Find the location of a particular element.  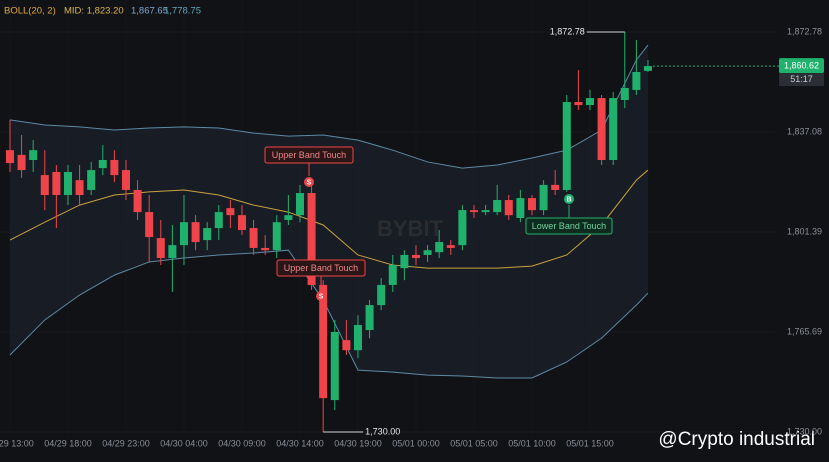

watermark: @Crypto industrial is located at coordinates (736, 439).